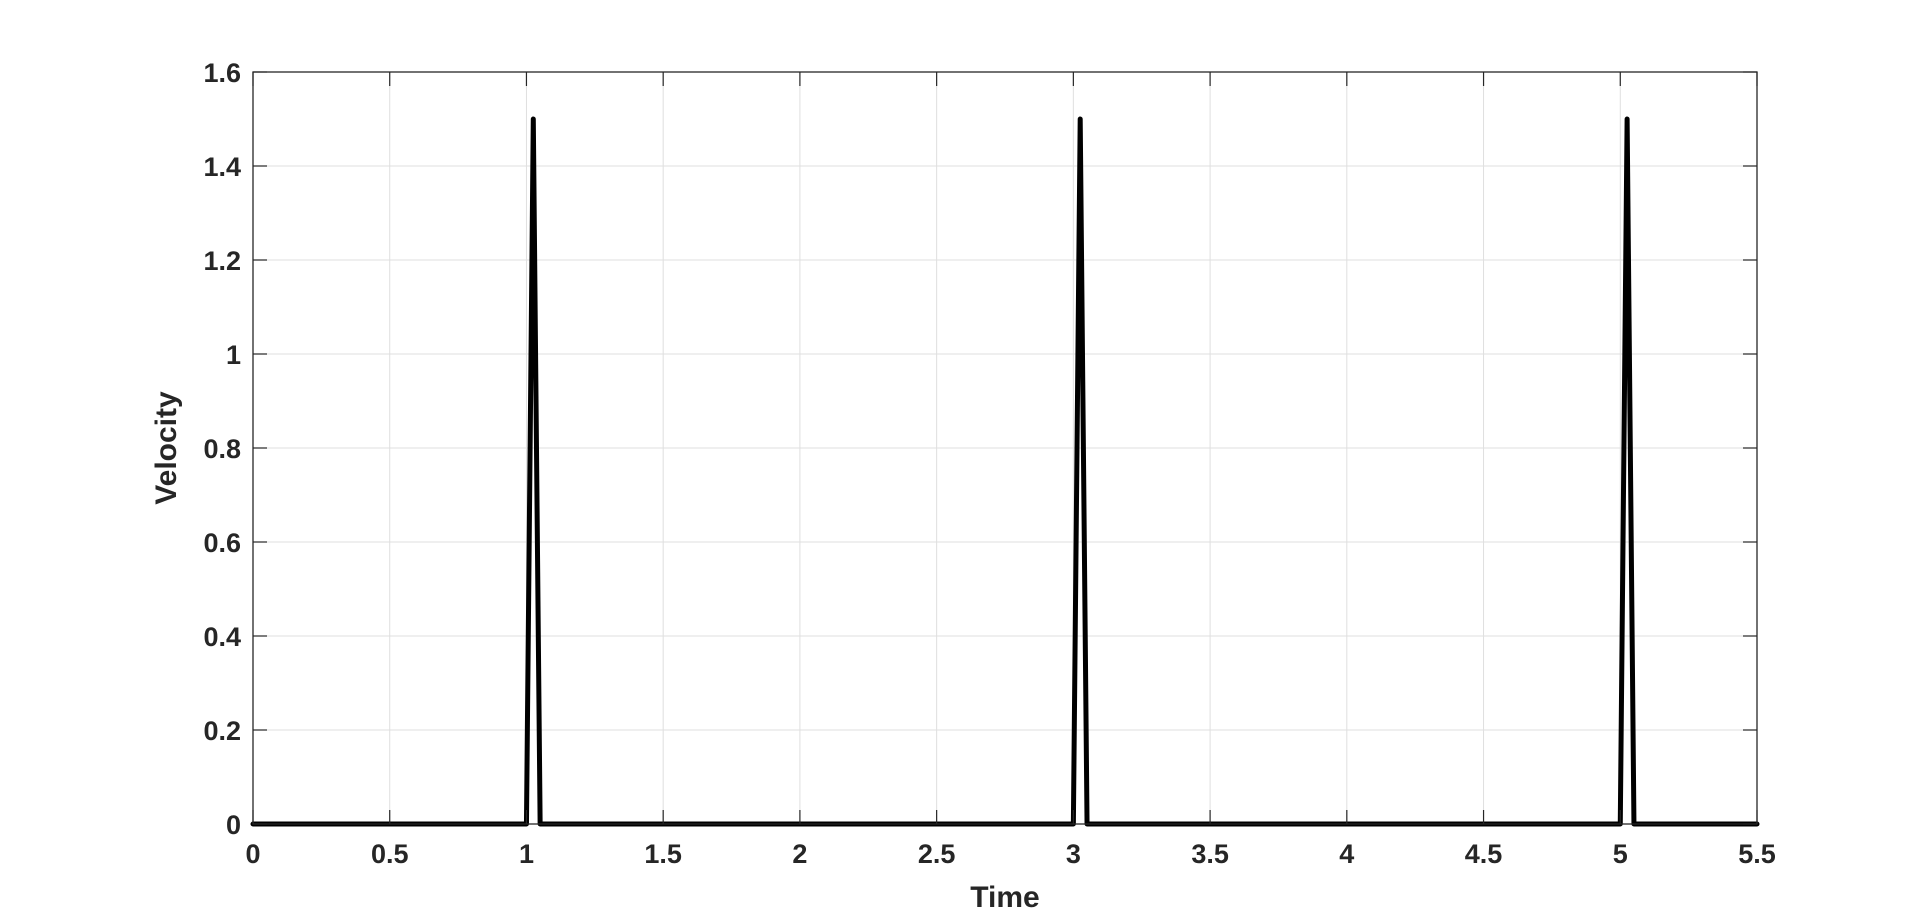 This screenshot has width=1920, height=921. What do you see at coordinates (252, 854) in the screenshot?
I see `x-tick-label: 0` at bounding box center [252, 854].